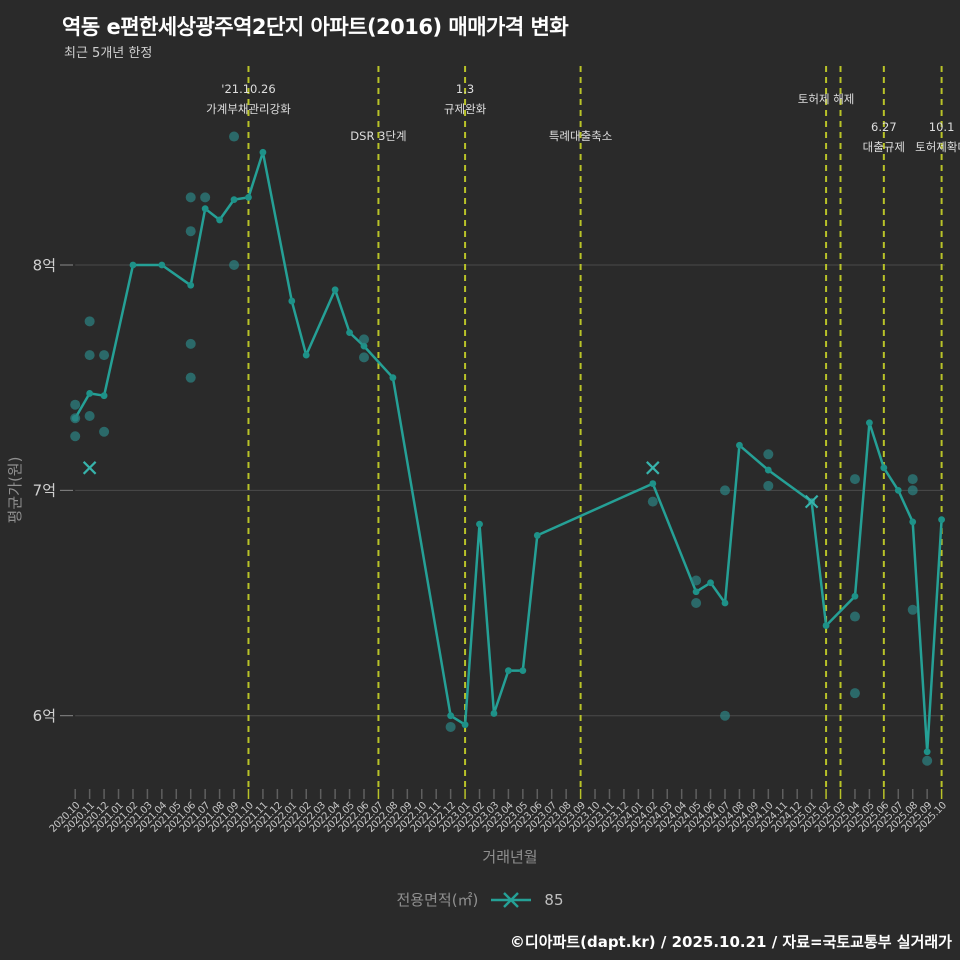 The height and width of the screenshot is (960, 960). Describe the element at coordinates (884, 127) in the screenshot. I see `event-annotation: 6.27` at that location.